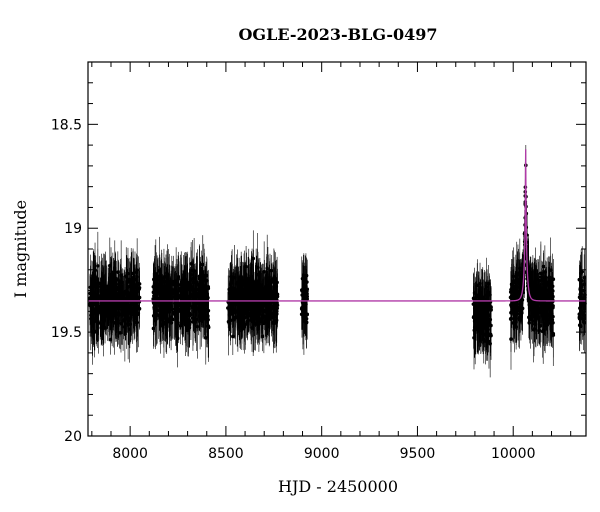 The width and height of the screenshot is (600, 512). Describe the element at coordinates (513, 454) in the screenshot. I see `x-tick-label: 10000` at that location.